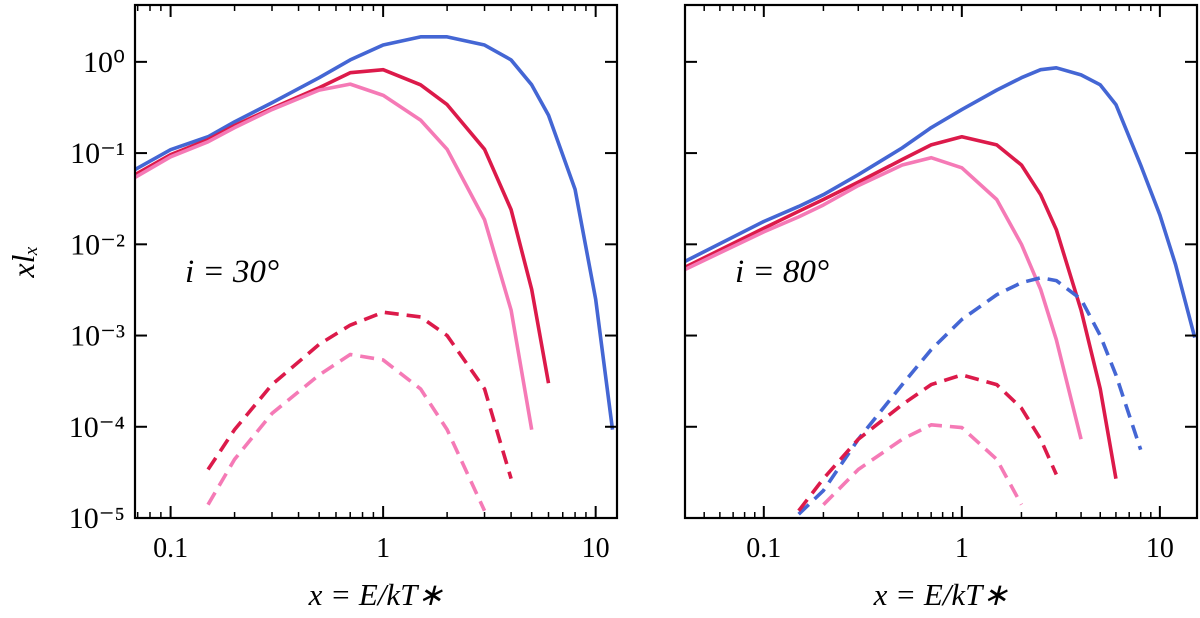 Image resolution: width=1200 pixels, height=618 pixels. Describe the element at coordinates (232, 272) in the screenshot. I see `annotation: i = 30°` at that location.